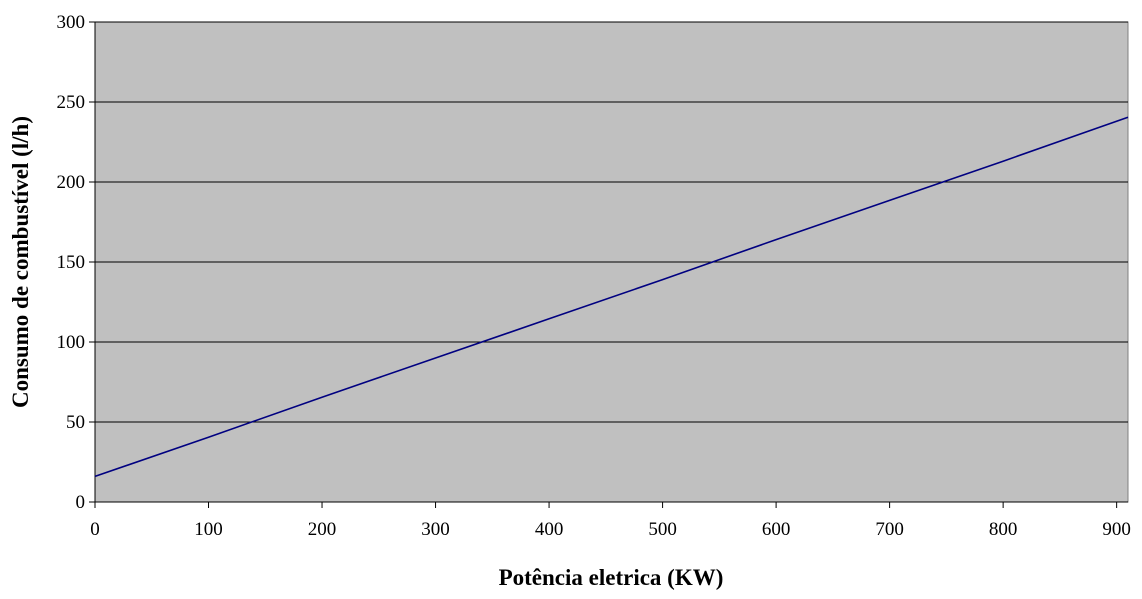 This screenshot has width=1142, height=599. What do you see at coordinates (610, 521) in the screenshot?
I see `x-axis-ticks: 0 100 200 300 400 500 600 700 800 900` at bounding box center [610, 521].